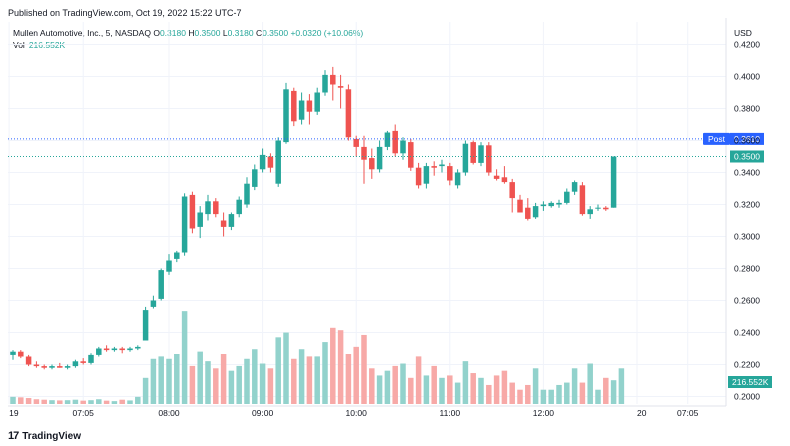  What do you see at coordinates (747, 109) in the screenshot?
I see `y-tick-label: 0.3800` at bounding box center [747, 109].